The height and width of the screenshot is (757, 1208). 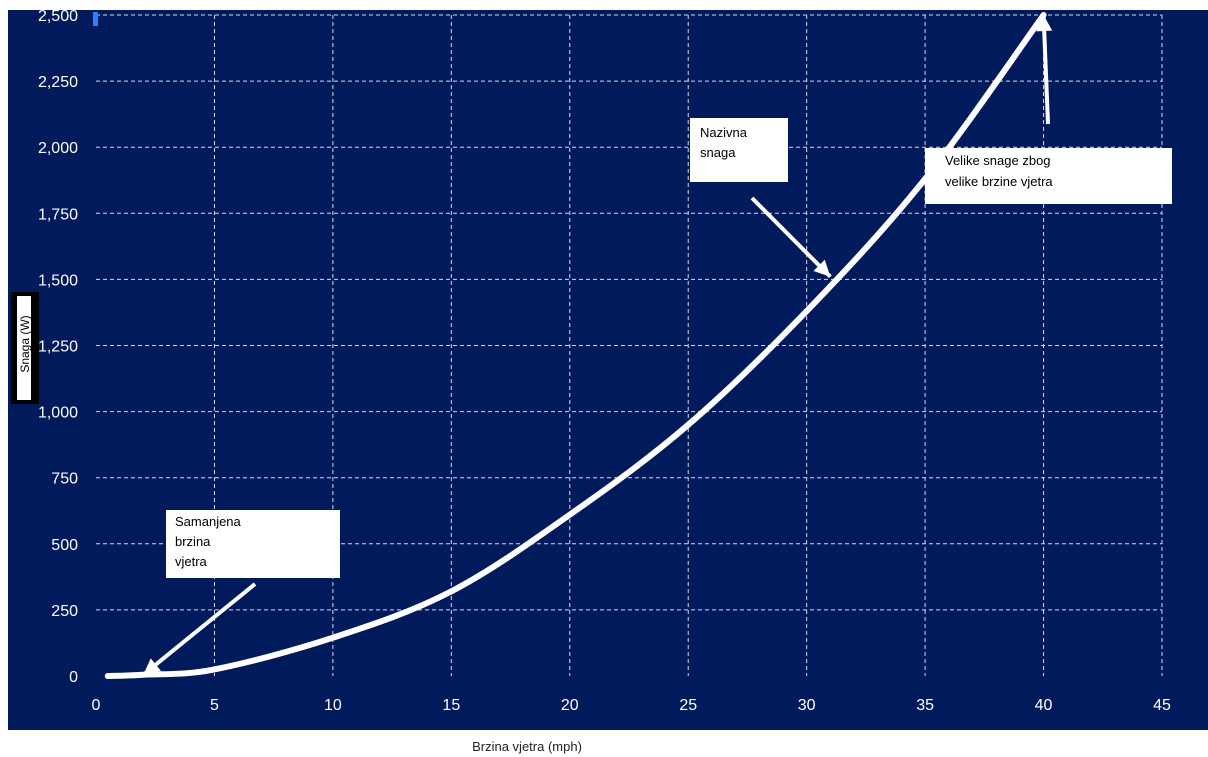 I want to click on y-axis-label: Snaga (W), so click(x=25, y=343).